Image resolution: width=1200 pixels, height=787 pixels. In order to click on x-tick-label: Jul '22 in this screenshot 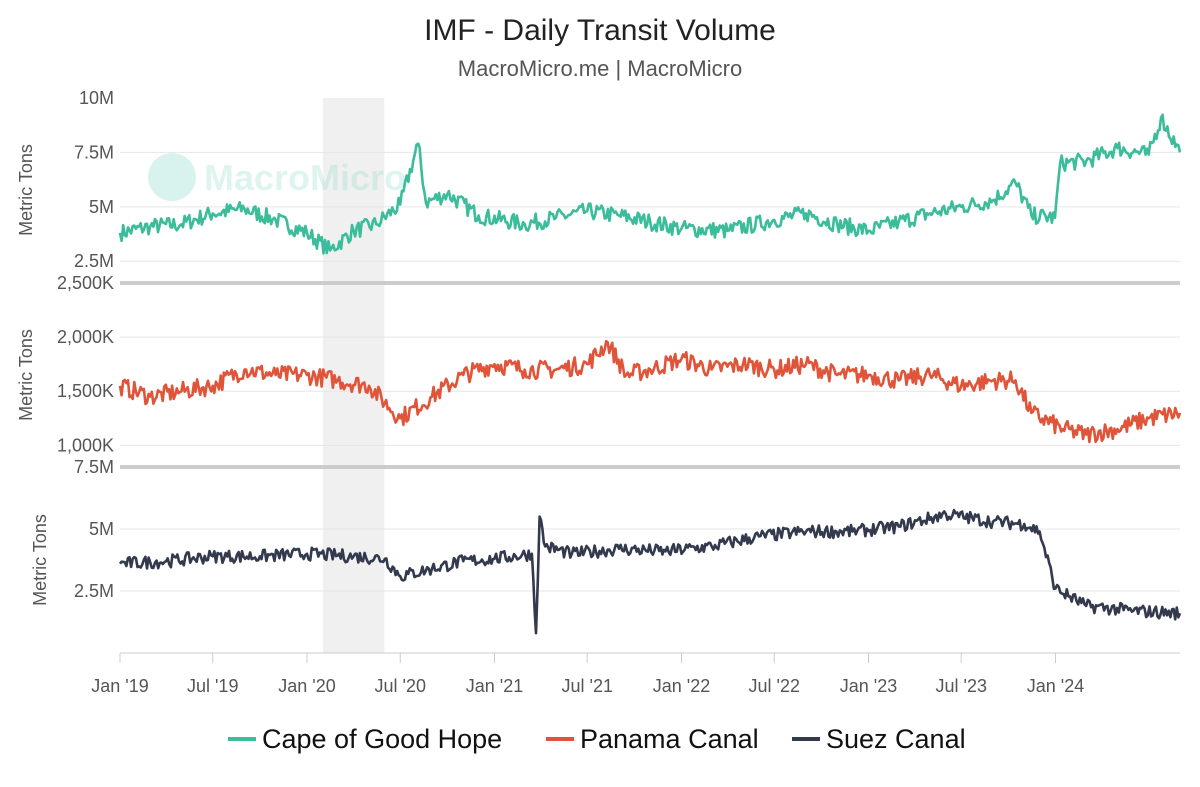, I will do `click(774, 686)`.